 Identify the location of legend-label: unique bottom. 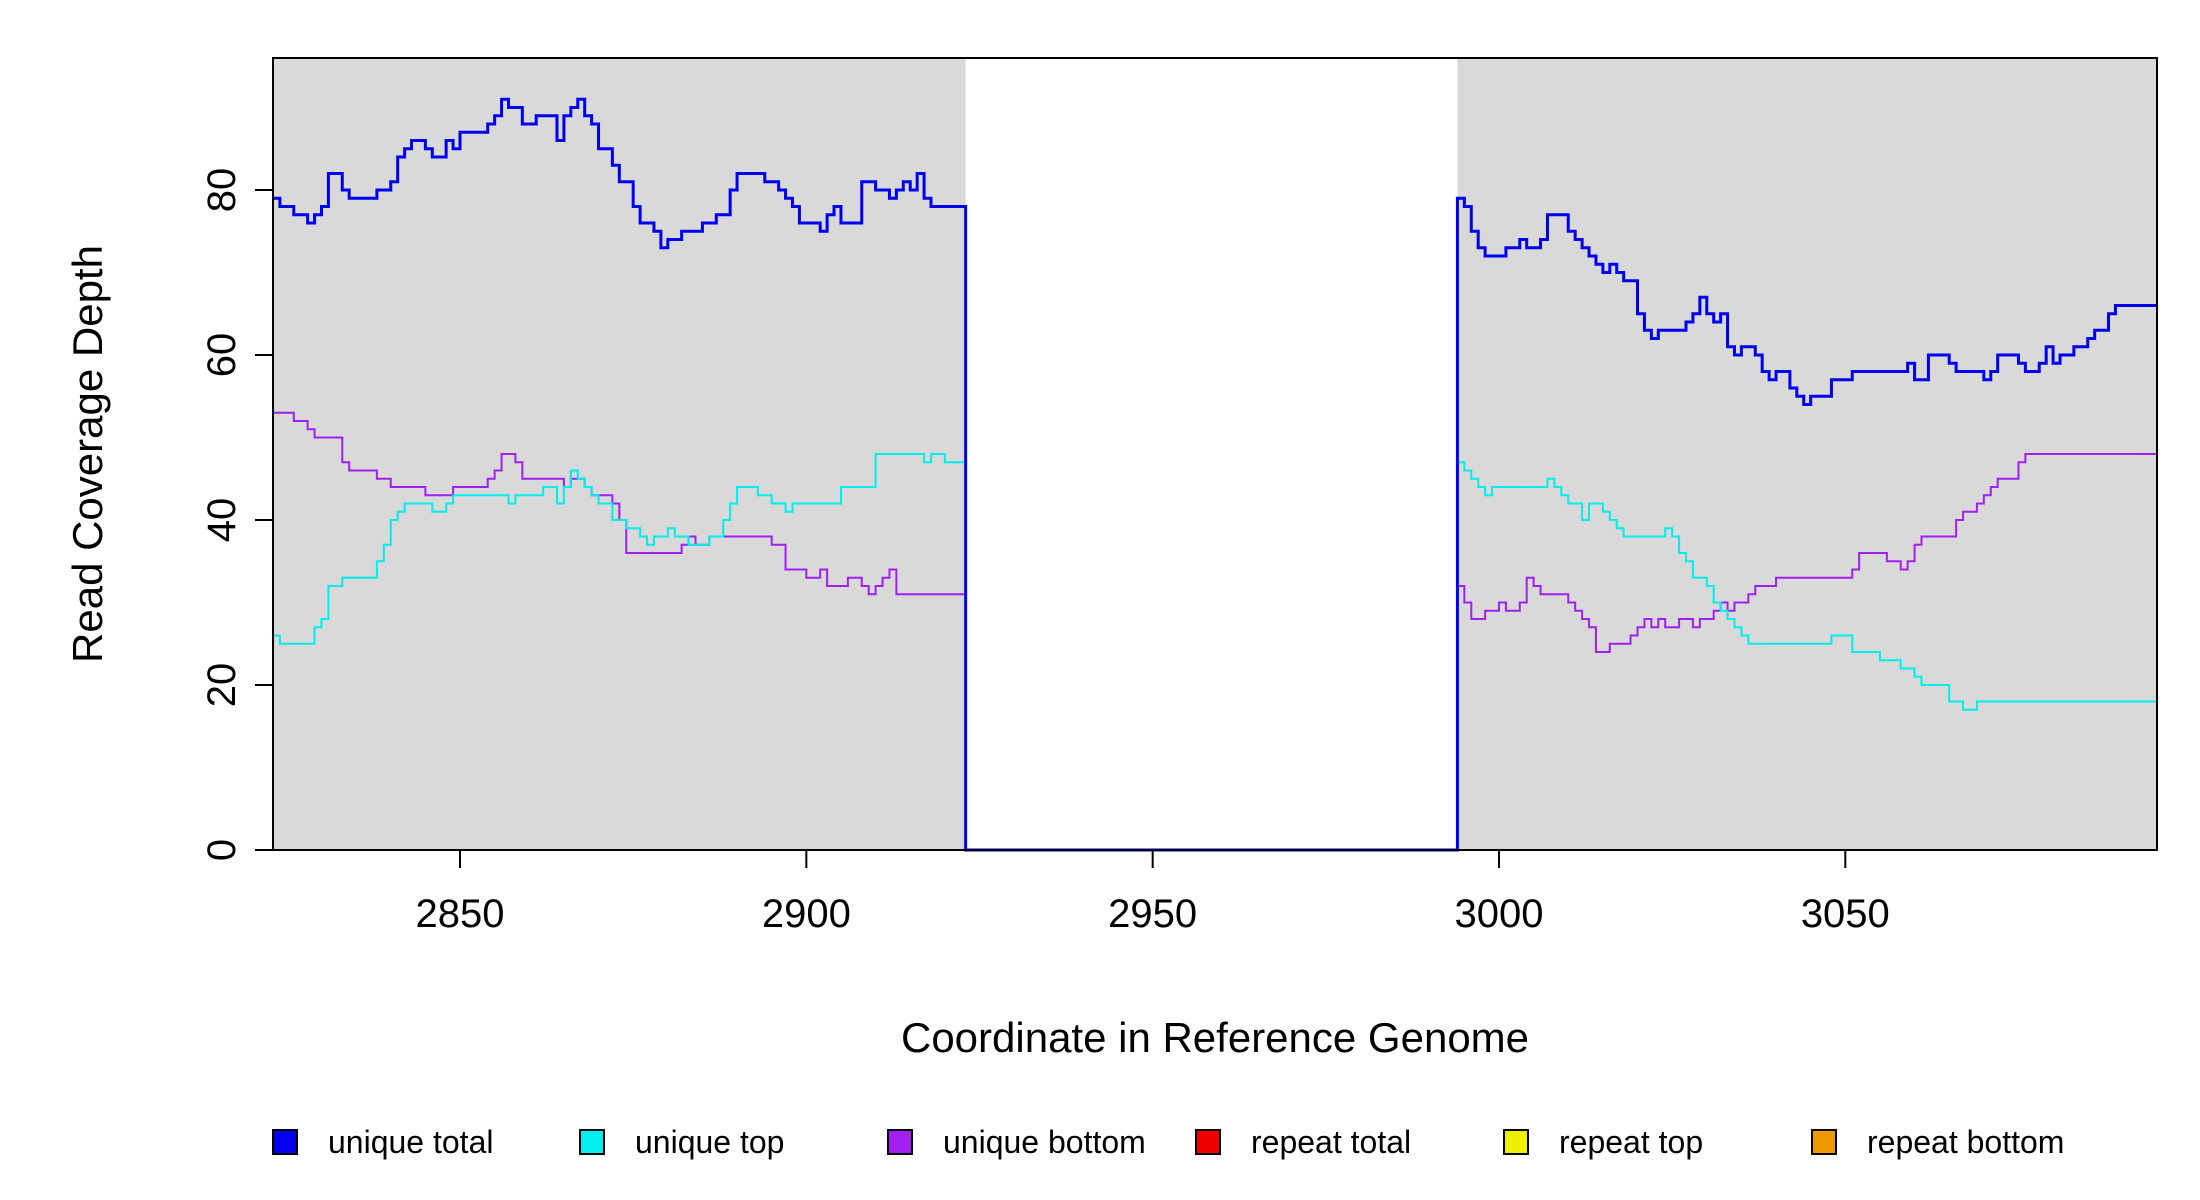
(1044, 1142).